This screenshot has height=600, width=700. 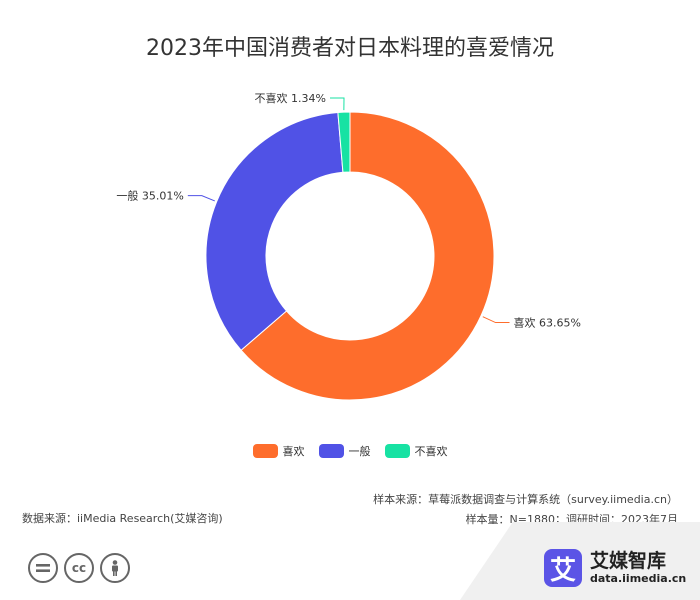 I want to click on data-source: 数据来源：iiMedia Research(艾媒咨询), so click(x=122, y=518).